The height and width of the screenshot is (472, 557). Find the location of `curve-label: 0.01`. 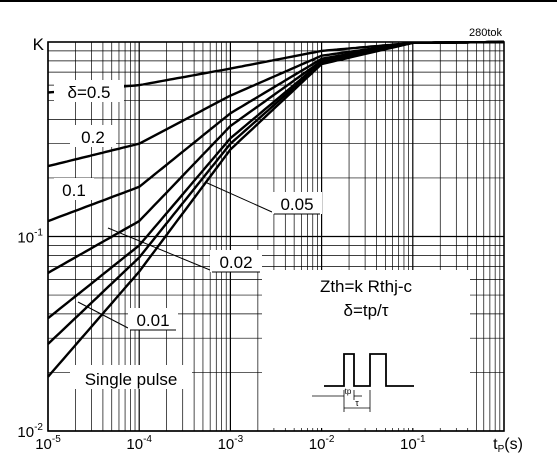

curve-label: 0.01 is located at coordinates (152, 320).